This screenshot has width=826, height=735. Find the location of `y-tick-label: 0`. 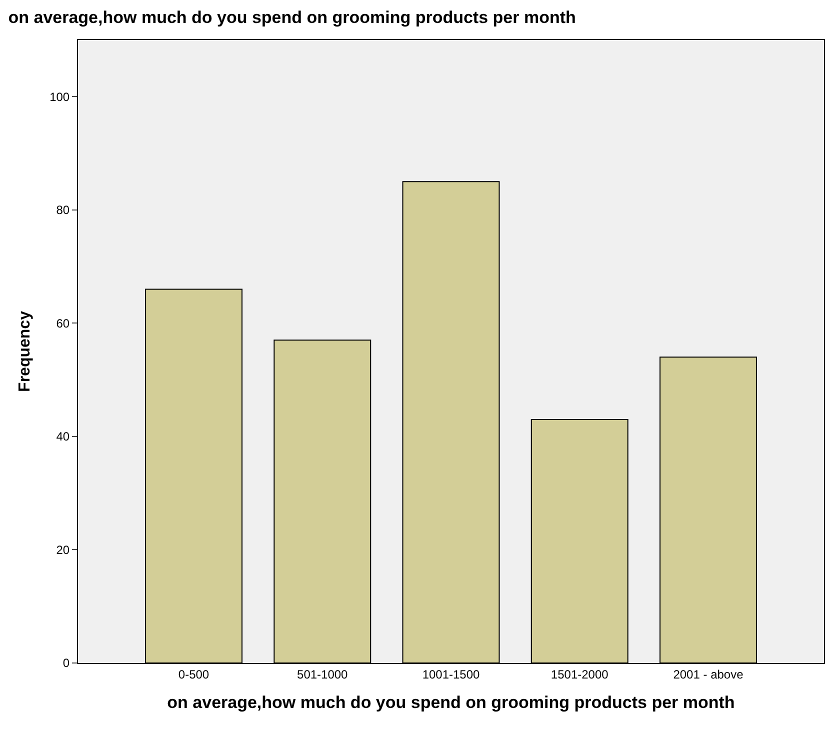

y-tick-label: 0 is located at coordinates (66, 663).